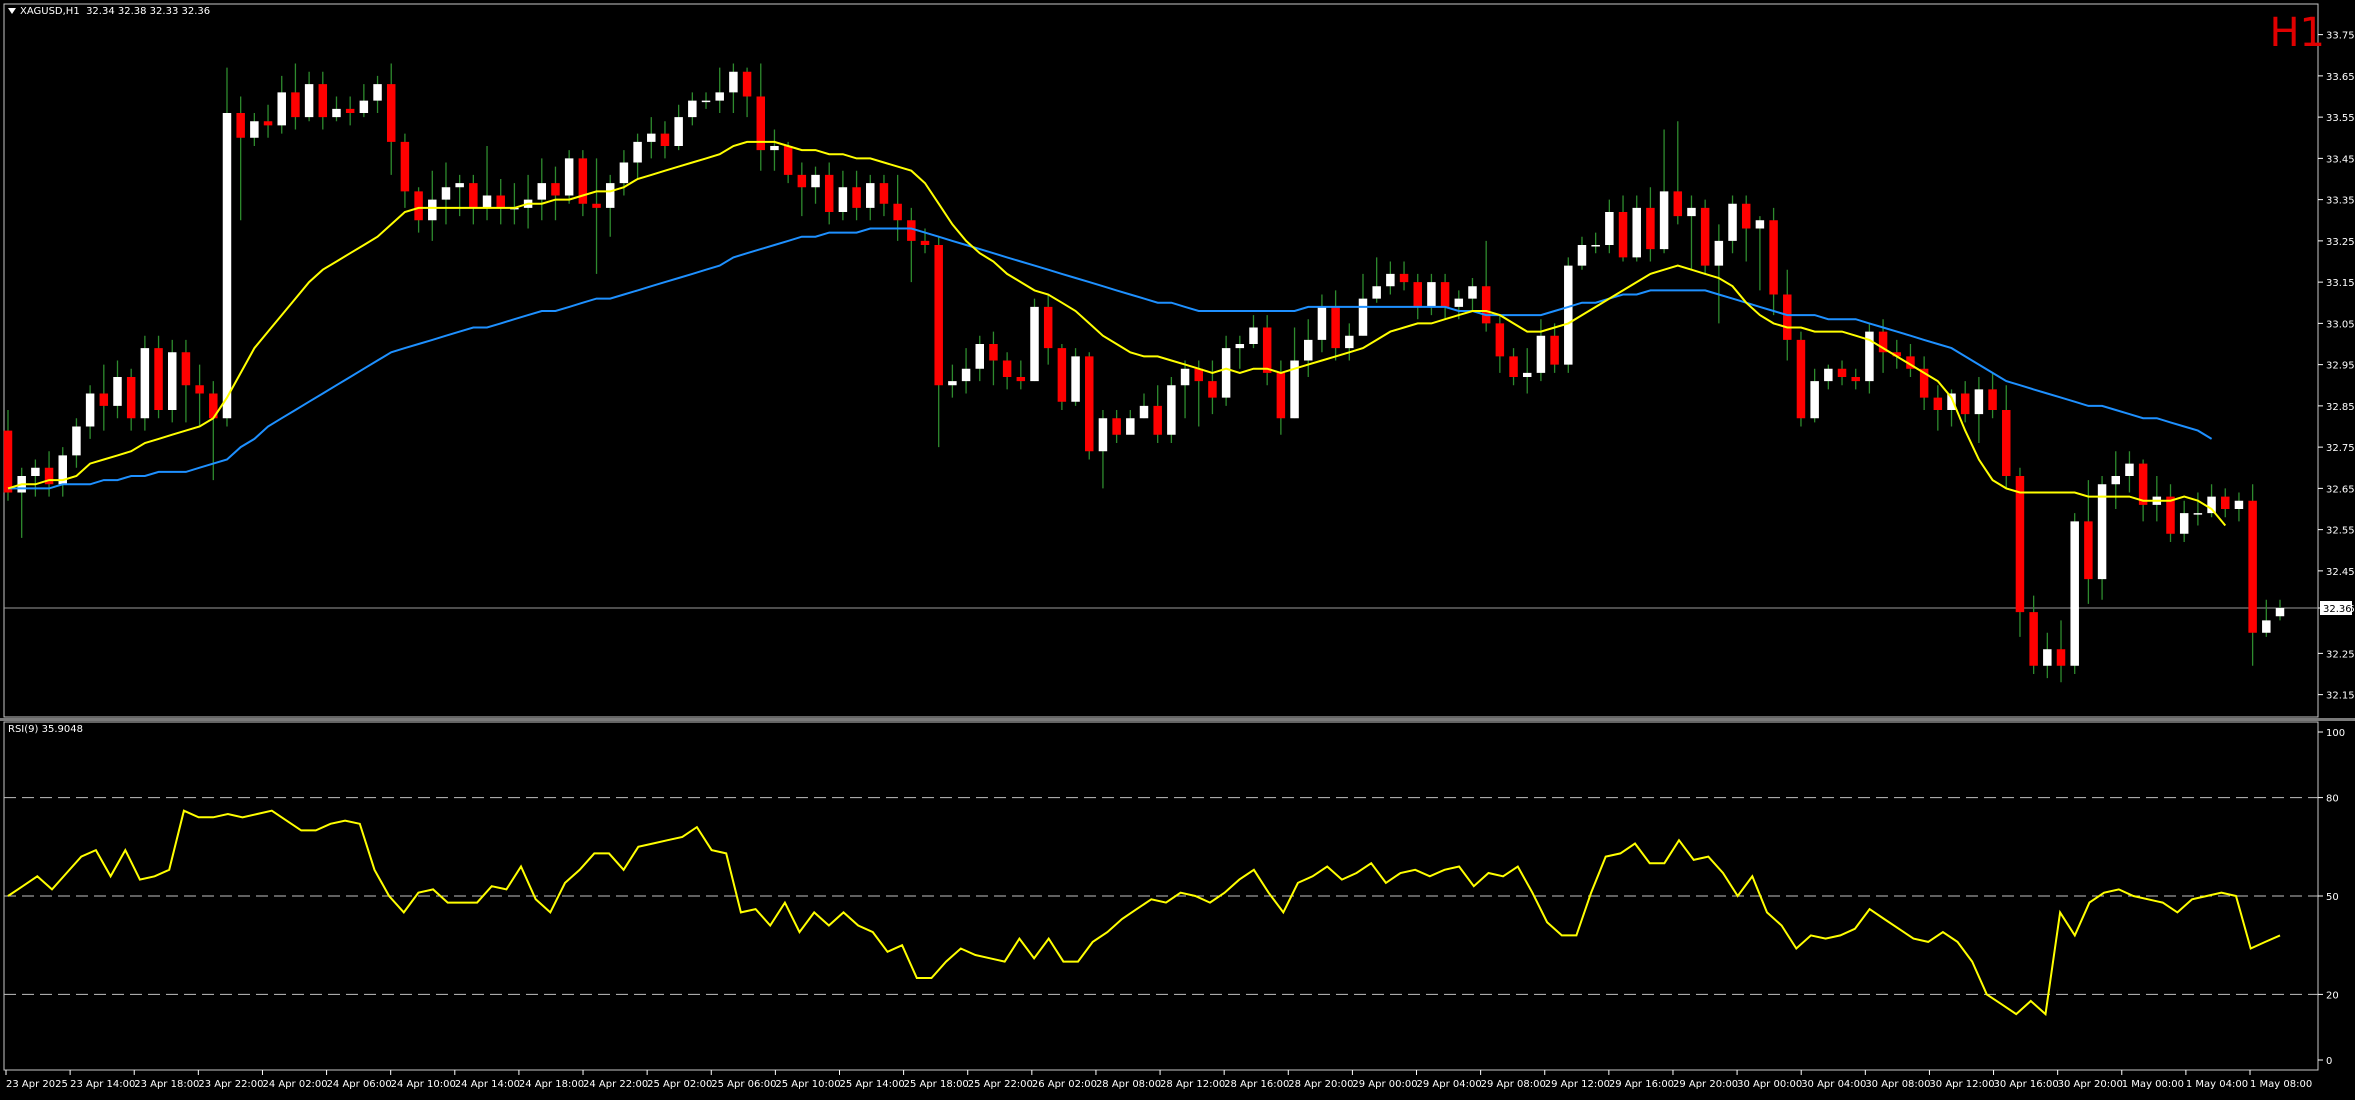 This screenshot has width=2355, height=1100. Describe the element at coordinates (2340, 201) in the screenshot. I see `price-tick-label: 33.35` at that location.